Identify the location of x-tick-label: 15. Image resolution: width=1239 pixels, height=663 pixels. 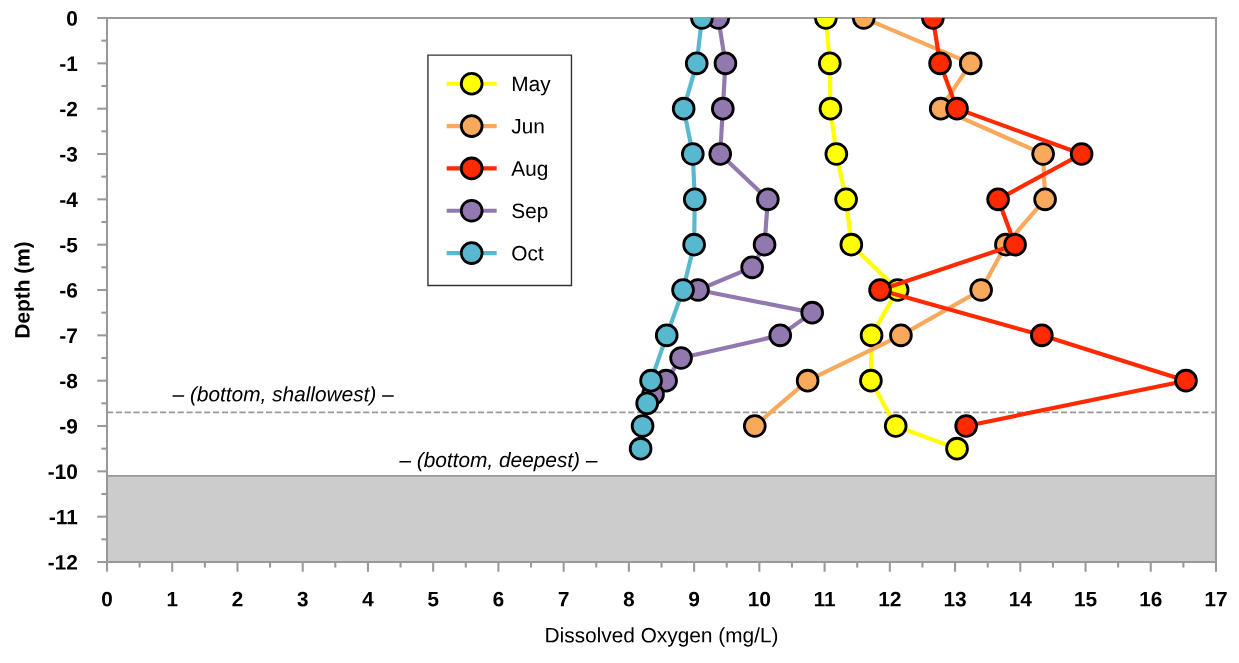
(1086, 599).